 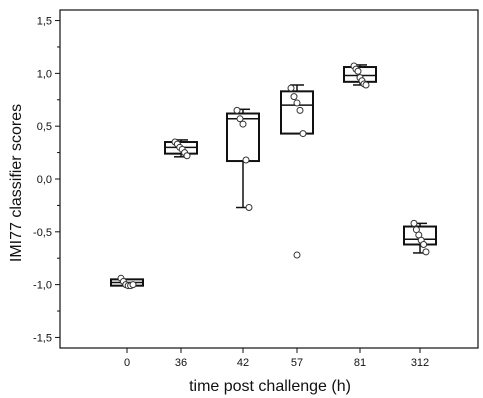 What do you see at coordinates (44, 22) in the screenshot?
I see `y-tick-label: 1,5` at bounding box center [44, 22].